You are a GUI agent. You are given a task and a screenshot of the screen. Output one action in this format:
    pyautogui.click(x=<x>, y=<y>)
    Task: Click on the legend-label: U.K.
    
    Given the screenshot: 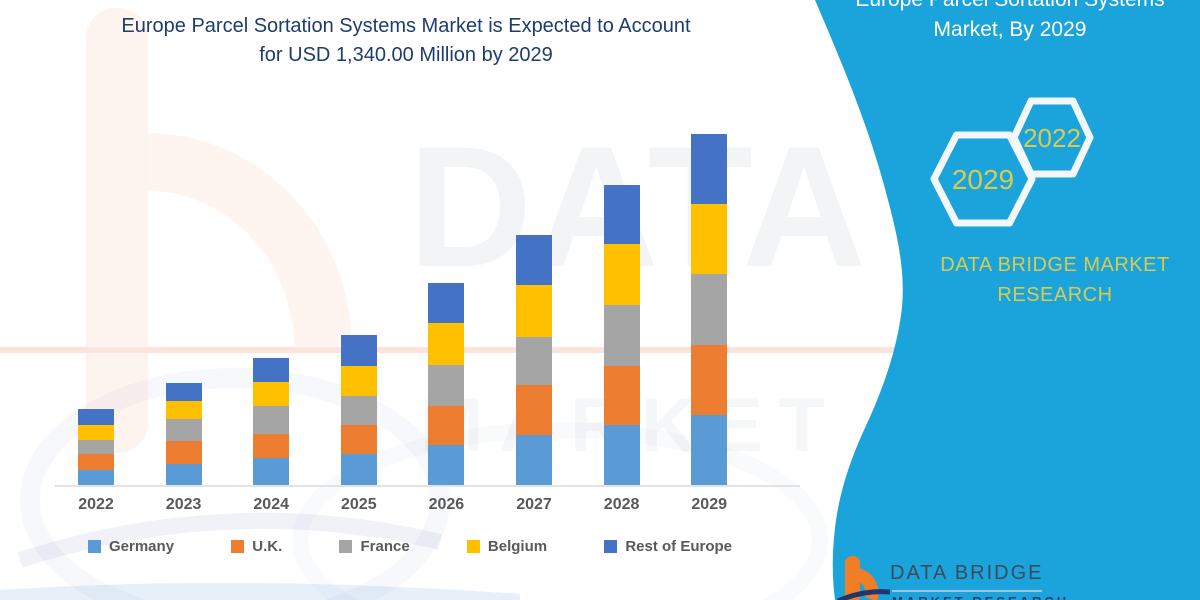 What is the action you would take?
    pyautogui.click(x=267, y=546)
    